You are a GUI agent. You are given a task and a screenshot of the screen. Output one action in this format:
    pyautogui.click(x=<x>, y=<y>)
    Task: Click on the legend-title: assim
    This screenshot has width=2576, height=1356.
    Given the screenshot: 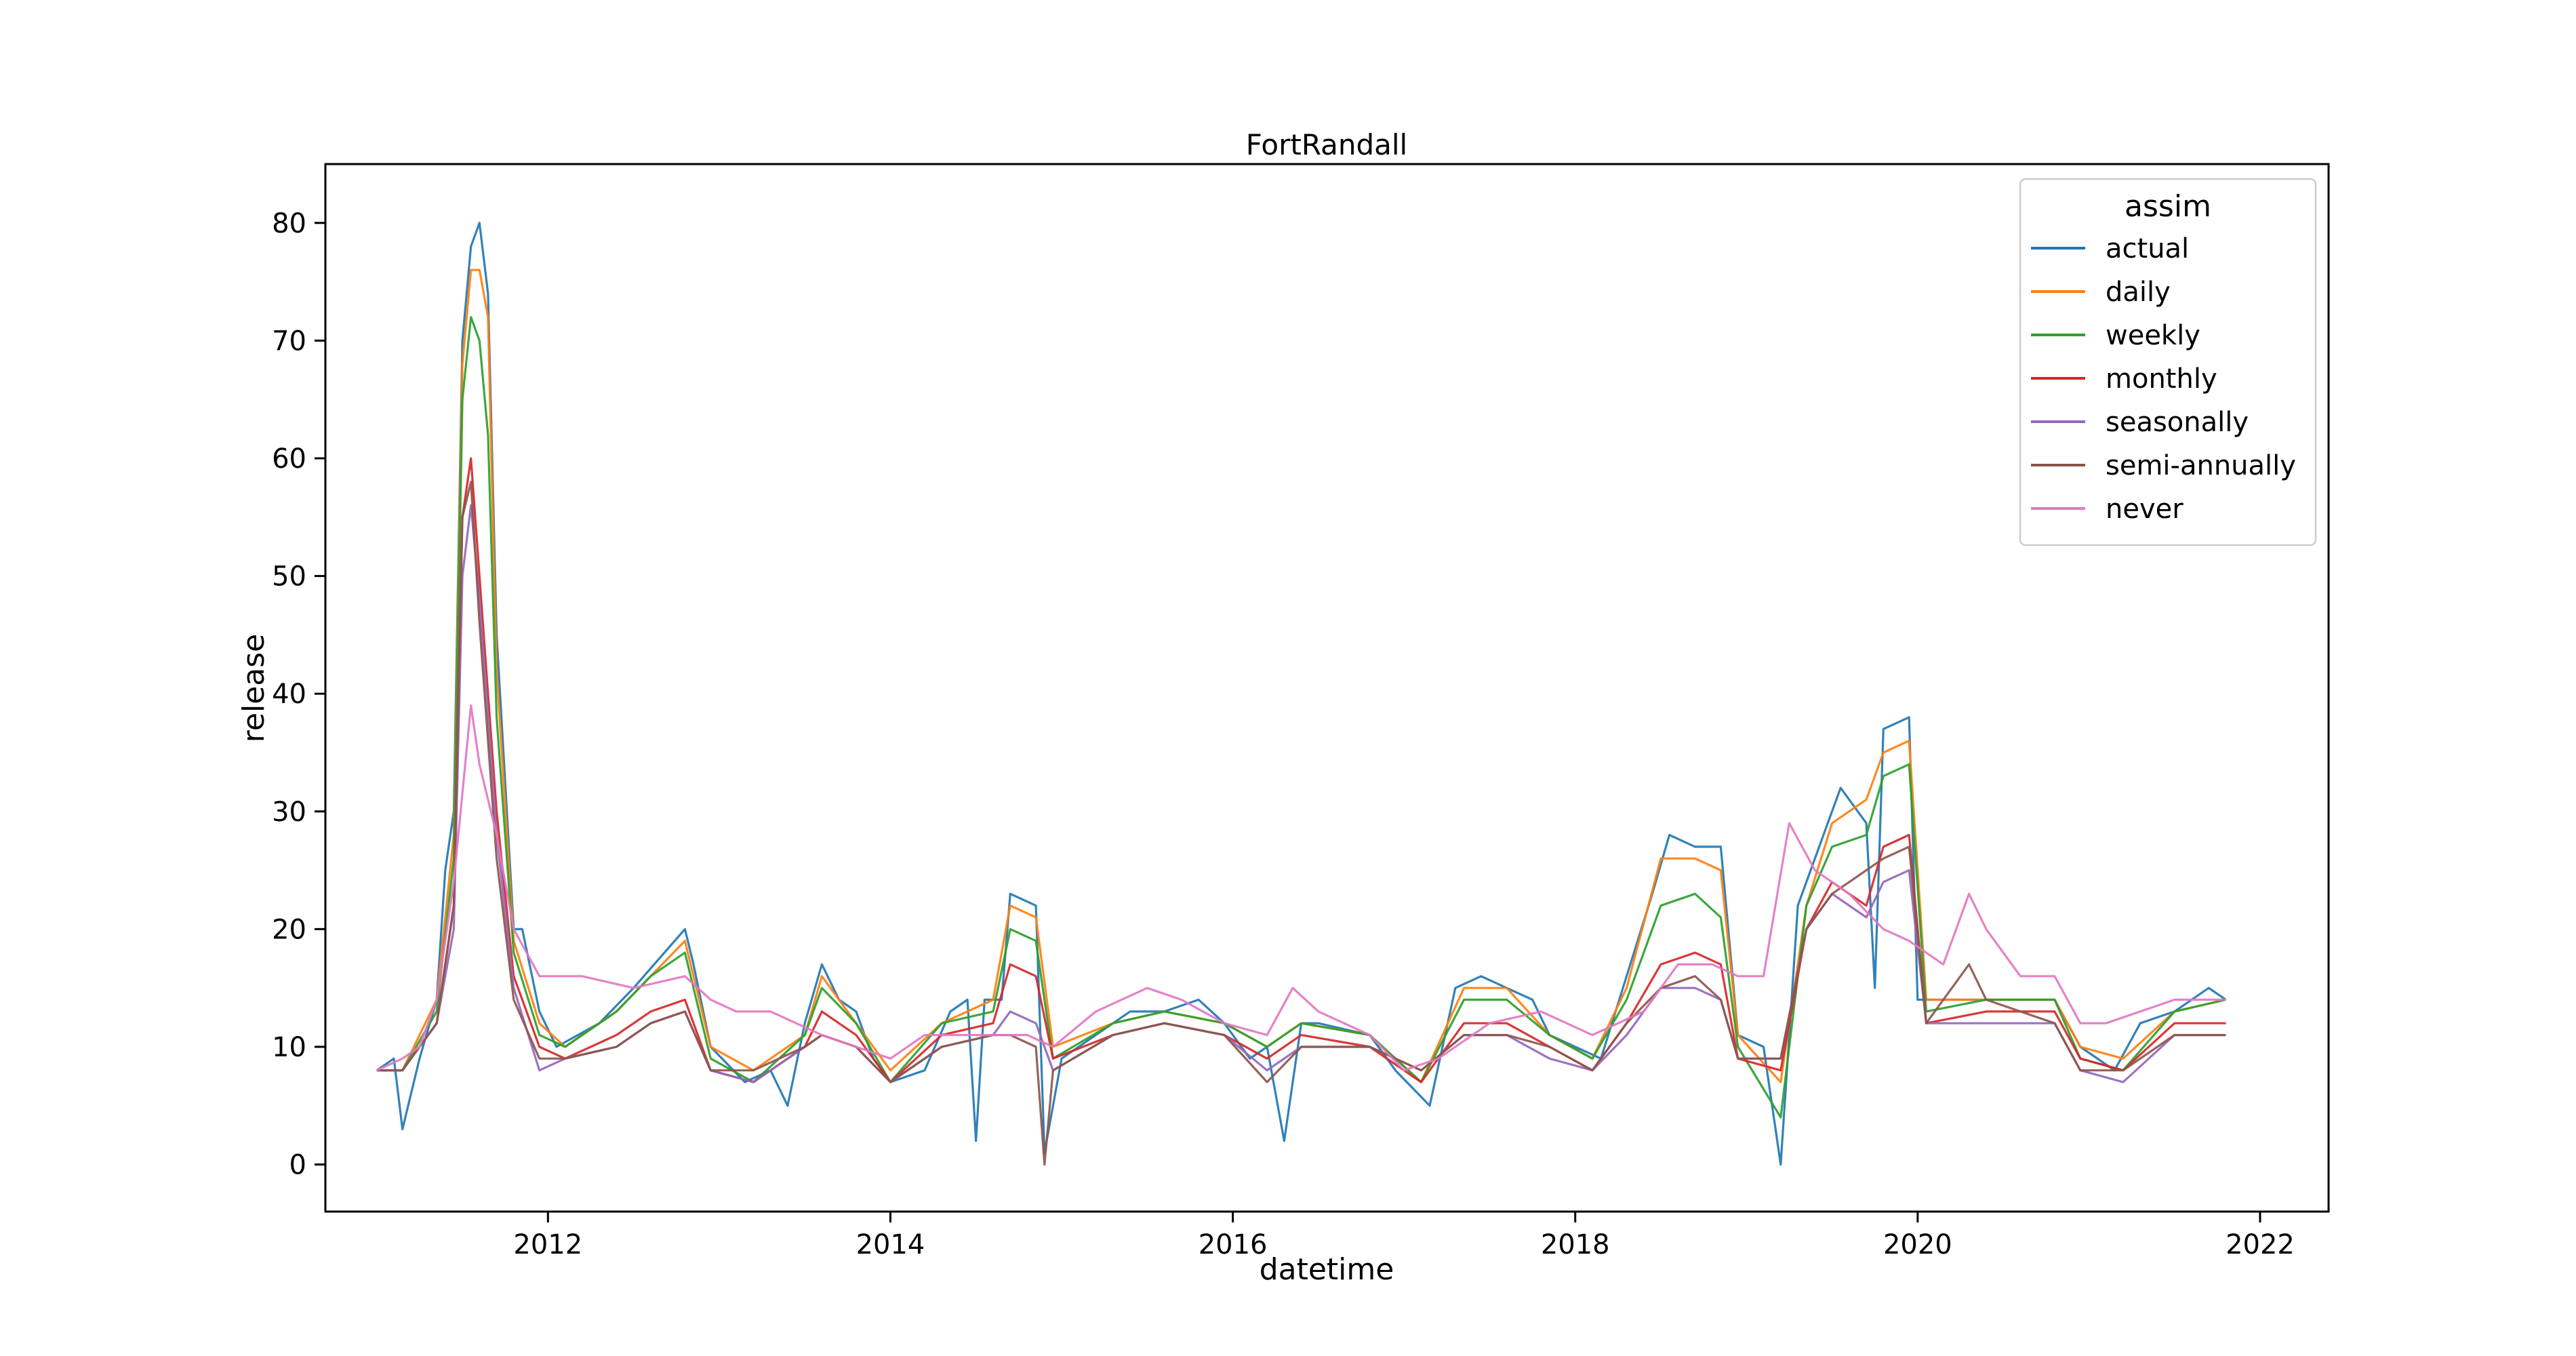 What is the action you would take?
    pyautogui.click(x=2168, y=206)
    